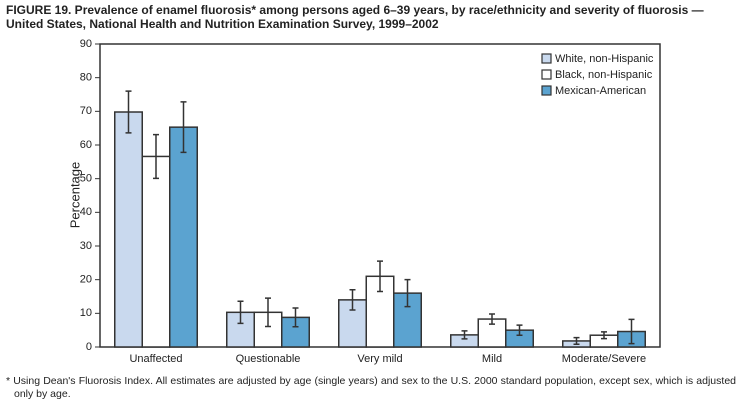 The width and height of the screenshot is (737, 408). Describe the element at coordinates (604, 75) in the screenshot. I see `legend-label: Black, non-Hispanic` at that location.